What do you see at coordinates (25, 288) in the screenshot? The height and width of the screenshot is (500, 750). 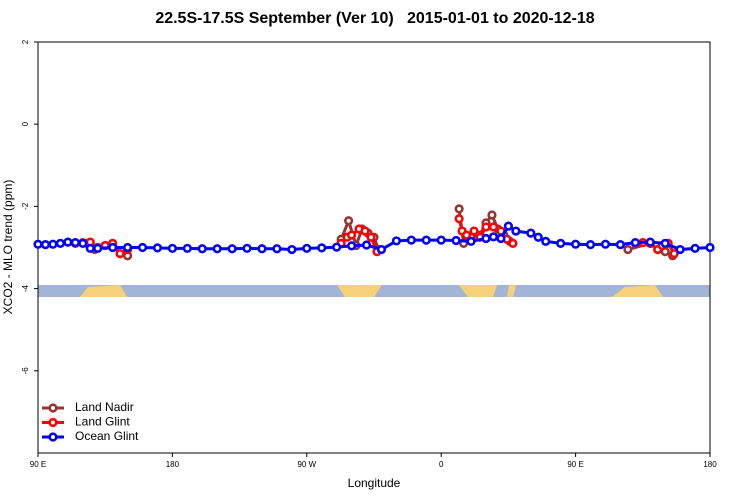 I see `y-tick-label: -4` at bounding box center [25, 288].